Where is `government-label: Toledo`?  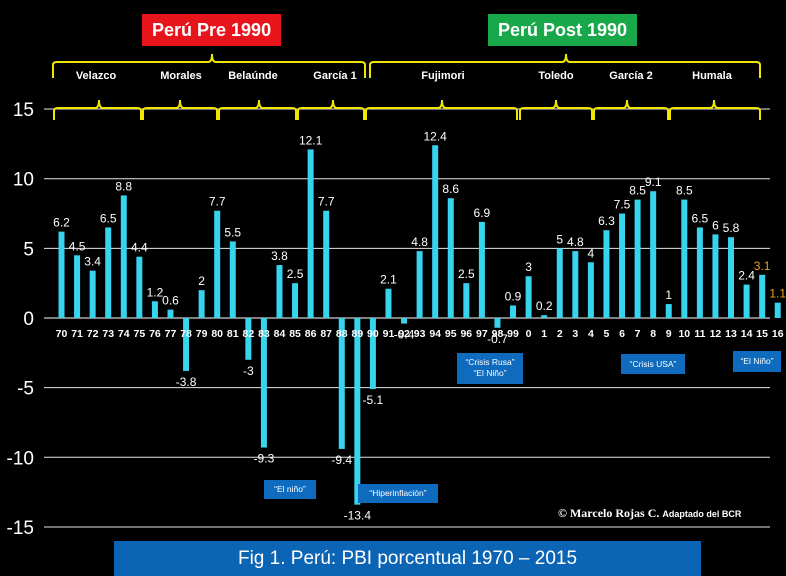
government-label: Toledo is located at coordinates (556, 76).